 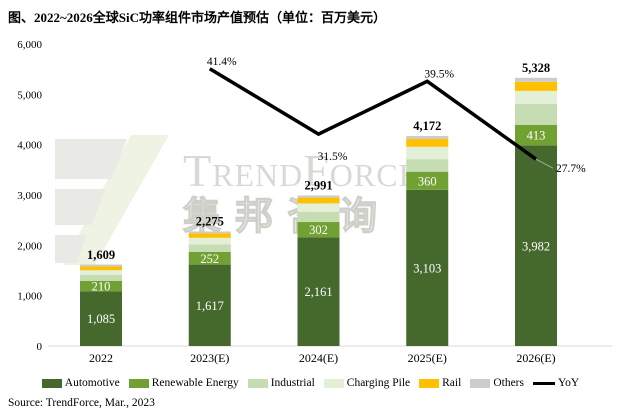 I want to click on segment-value-label: 413, so click(x=536, y=136).